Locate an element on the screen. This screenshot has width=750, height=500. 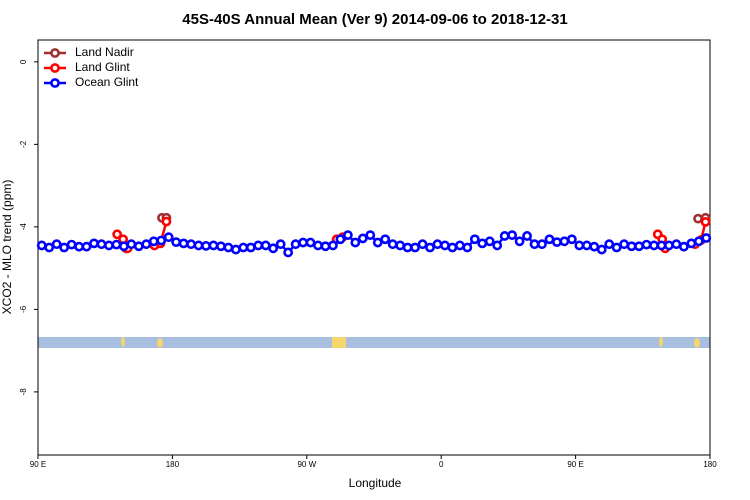
land-mask-band is located at coordinates (374, 342).